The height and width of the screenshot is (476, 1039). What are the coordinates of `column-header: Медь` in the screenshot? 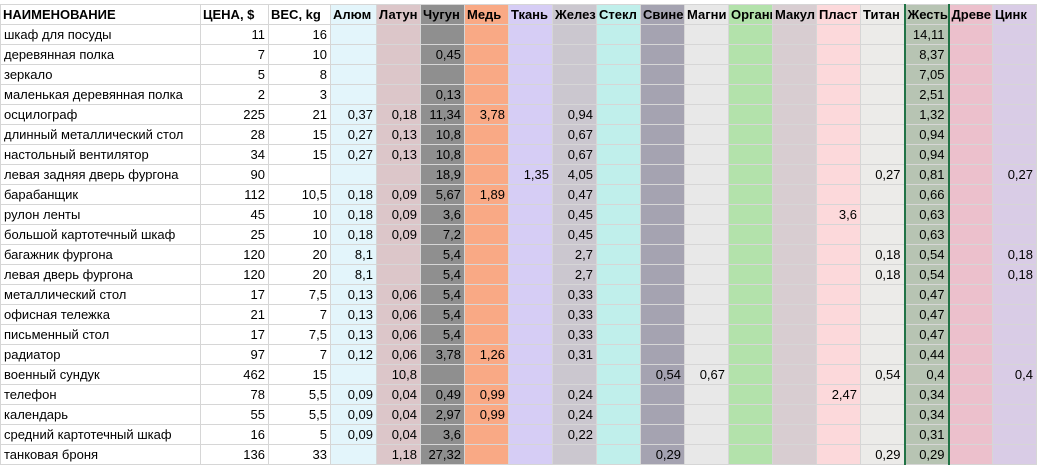 It's located at (486, 14).